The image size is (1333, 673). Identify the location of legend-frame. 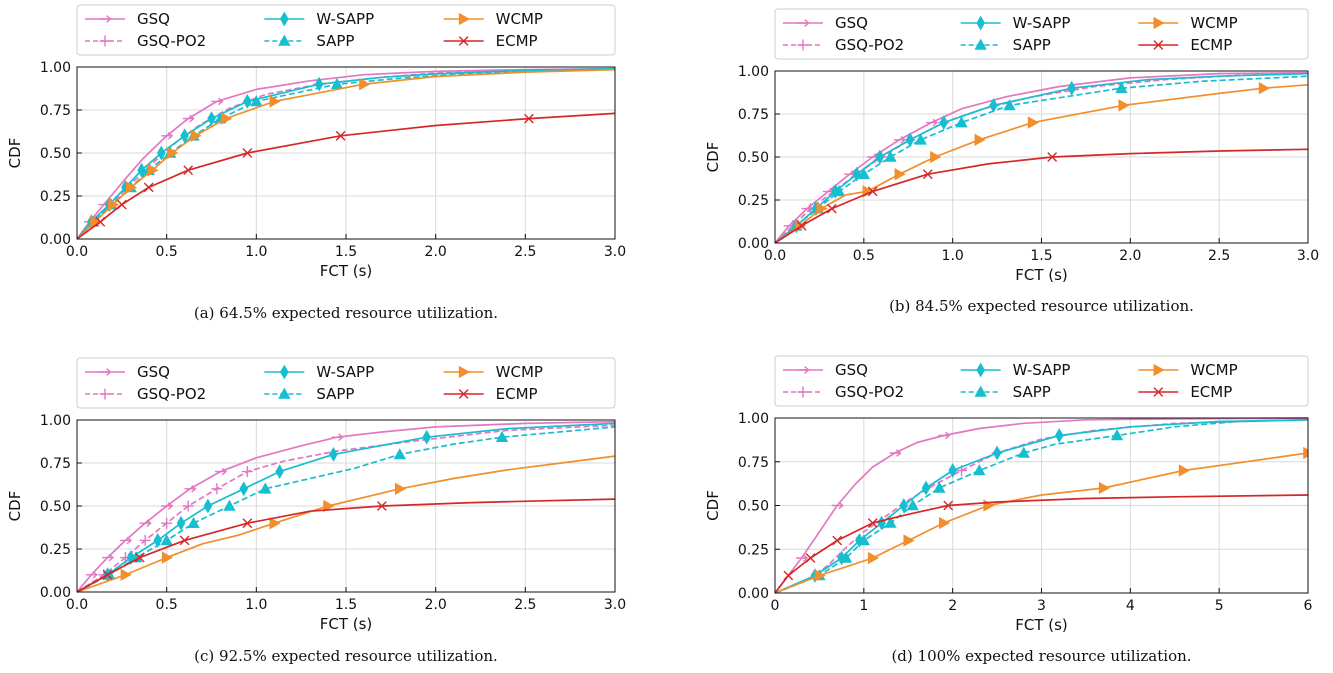
(1041, 381).